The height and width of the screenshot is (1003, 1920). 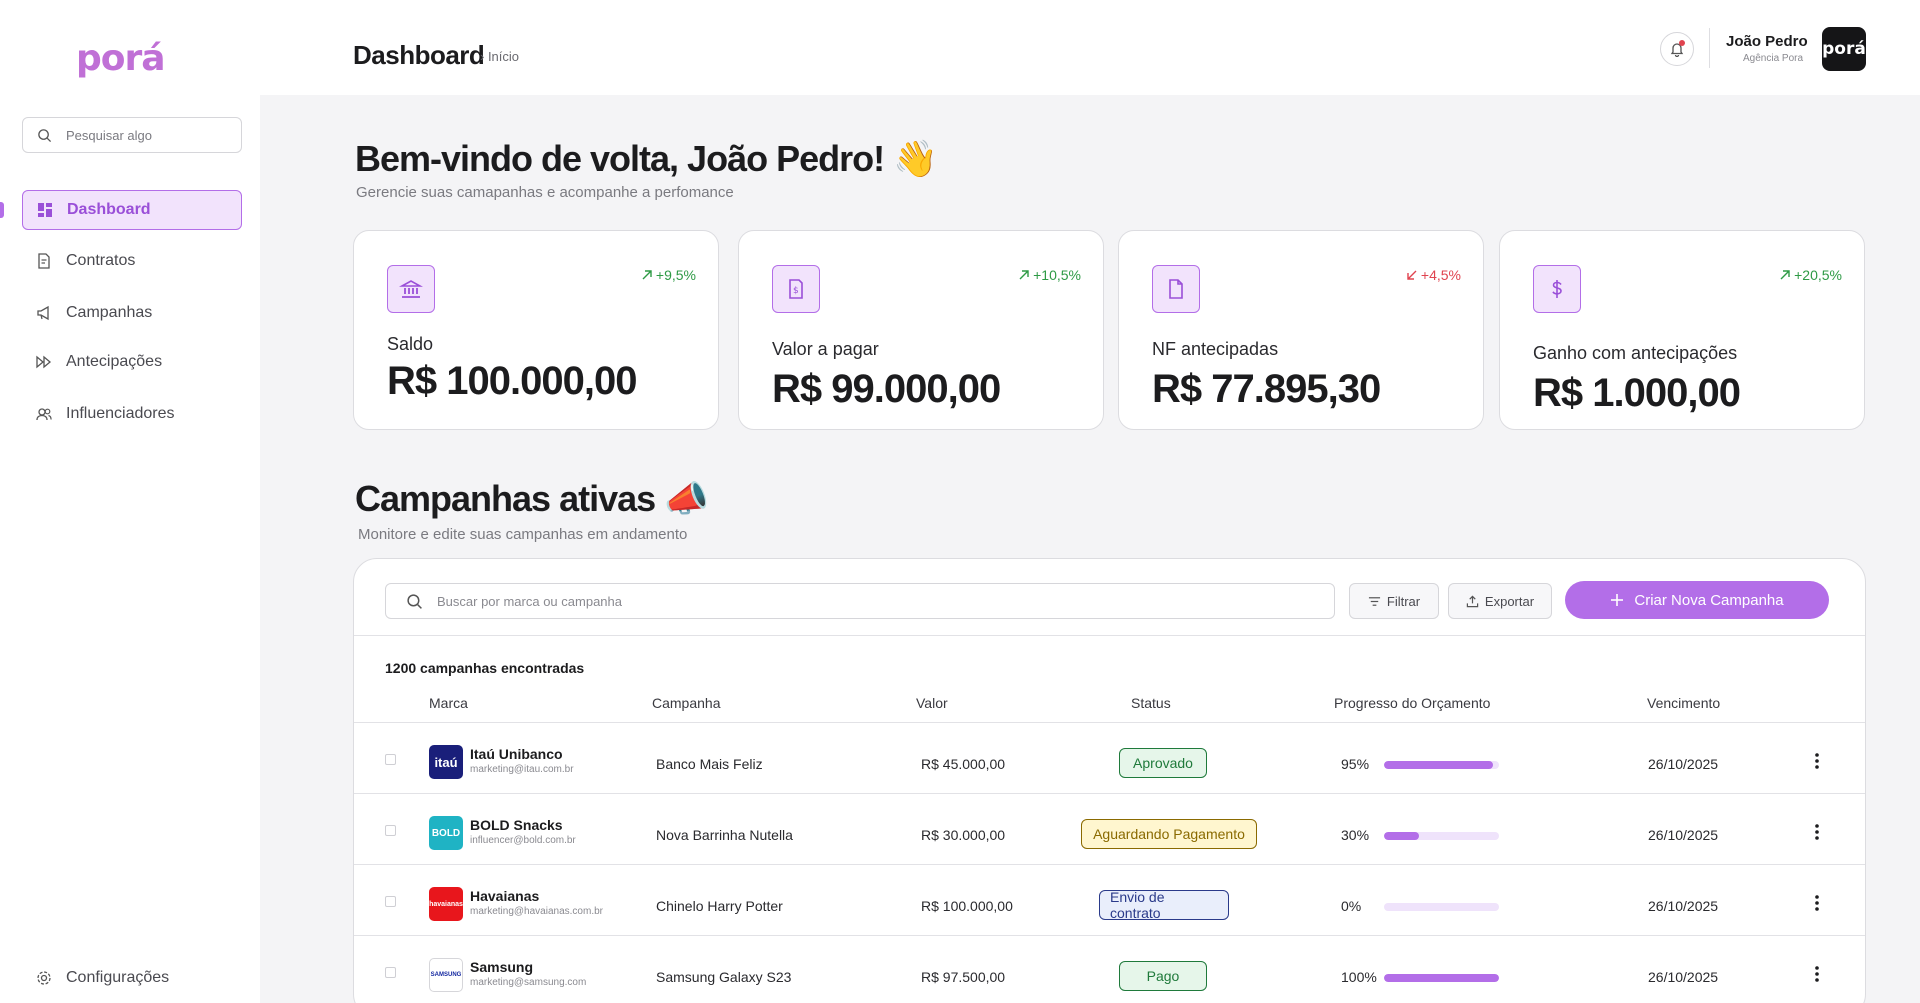 I want to click on create-campaign-label: Criar Nova Campanha, so click(x=1709, y=600).